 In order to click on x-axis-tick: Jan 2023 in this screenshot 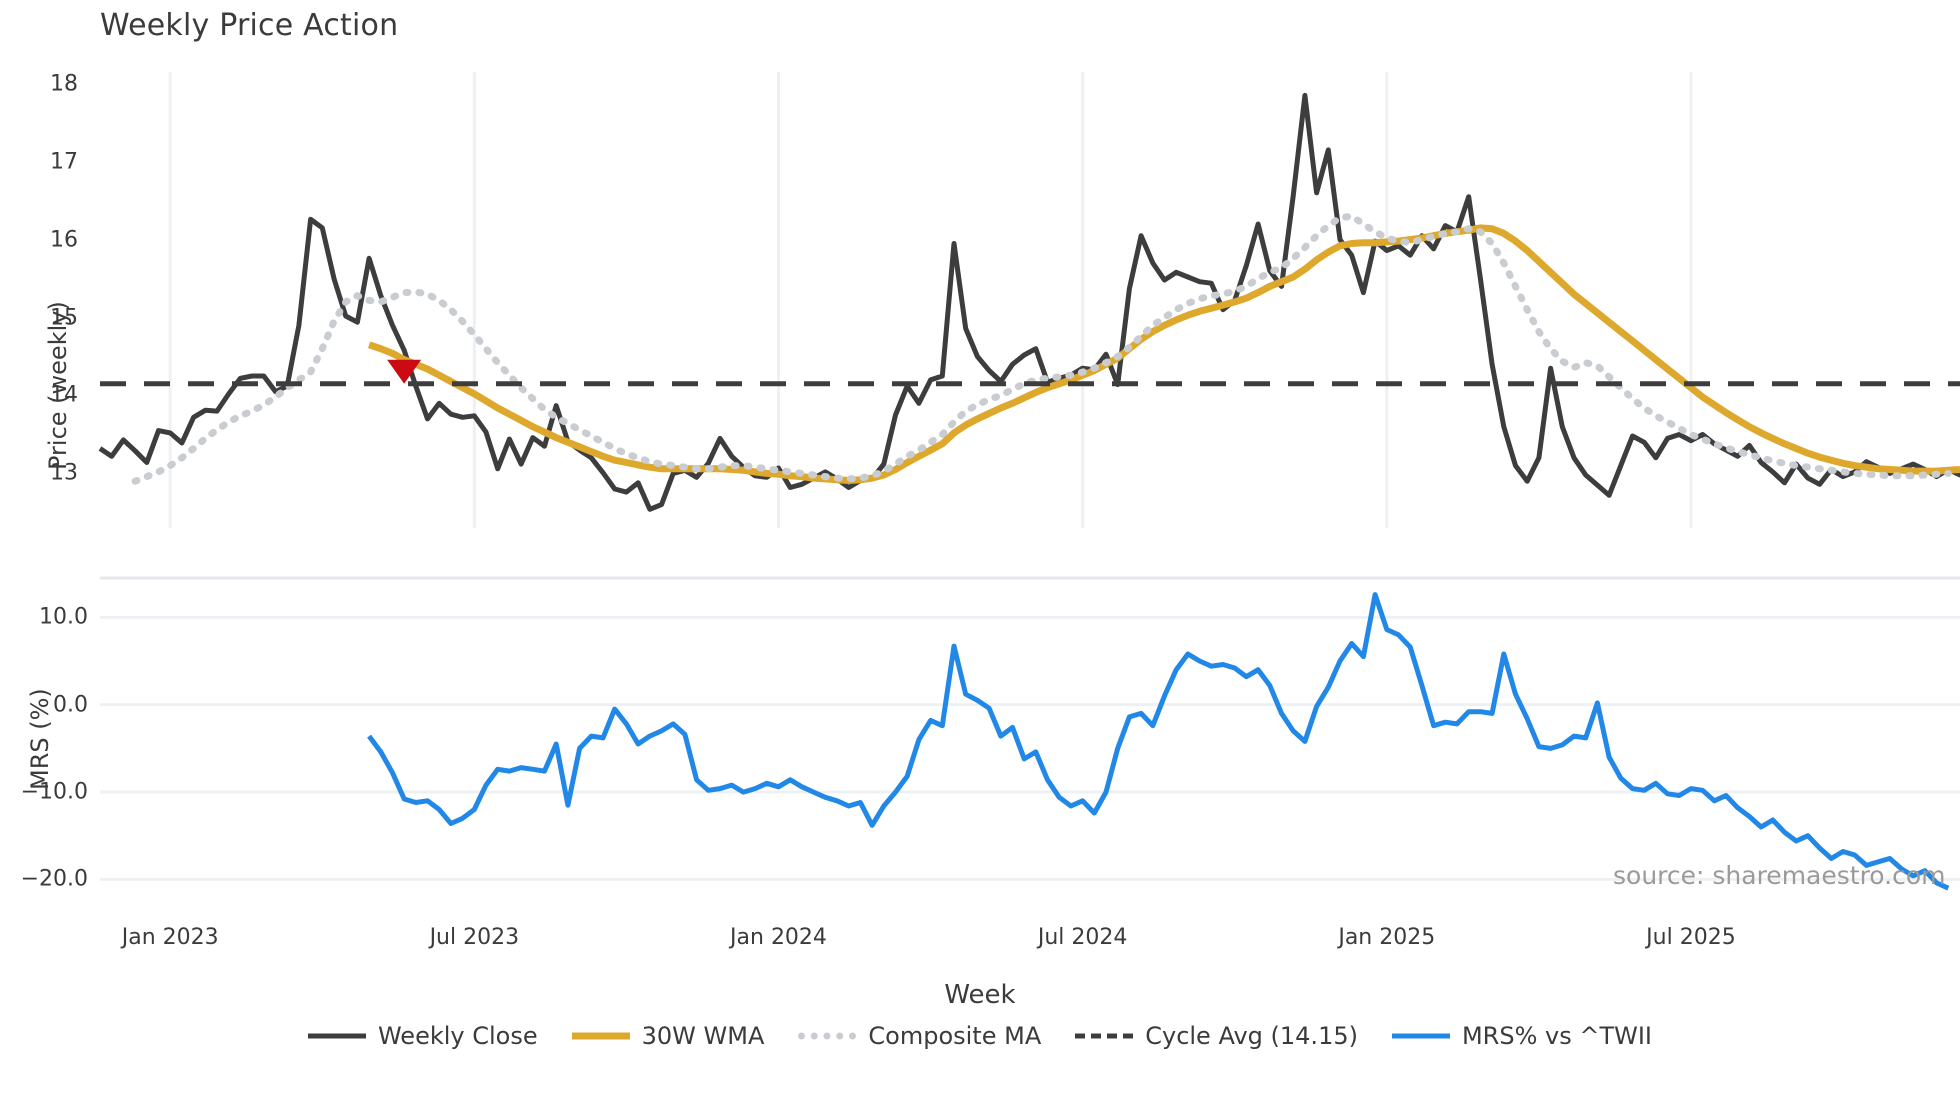, I will do `click(170, 937)`.